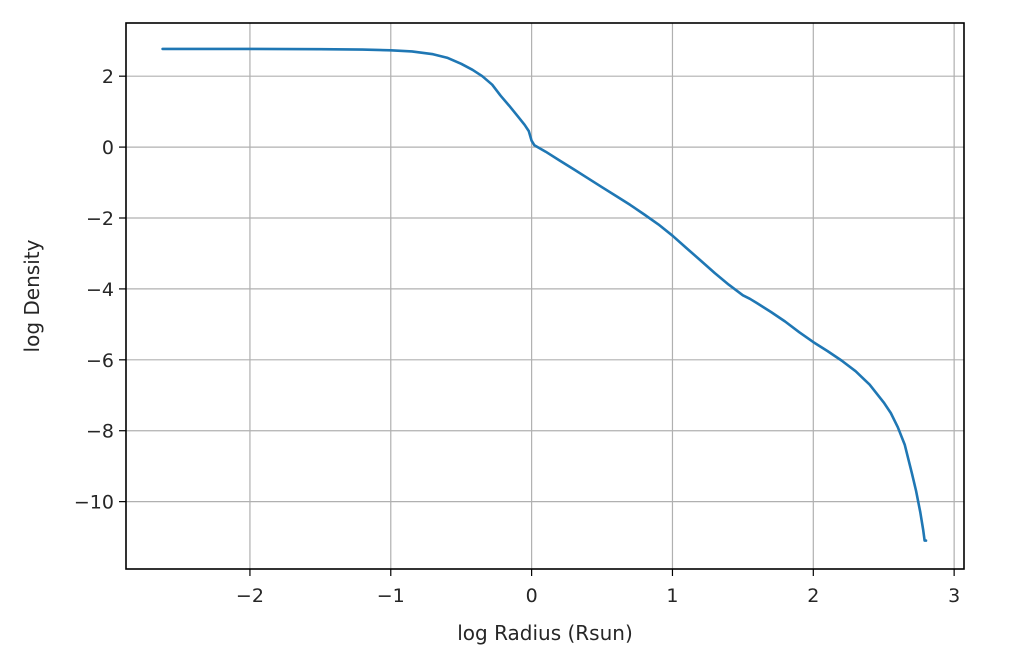  I want to click on x-tick-label: 1, so click(672, 596).